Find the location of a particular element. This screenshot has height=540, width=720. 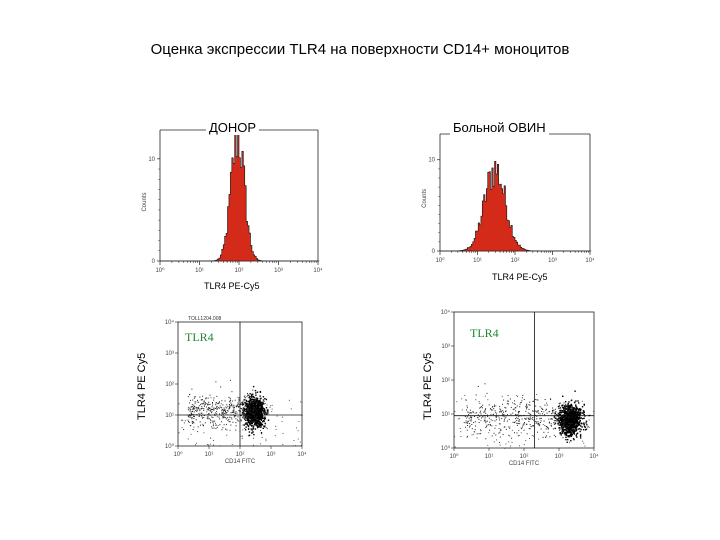

y-tick-label: 10⁰ is located at coordinates (446, 448).